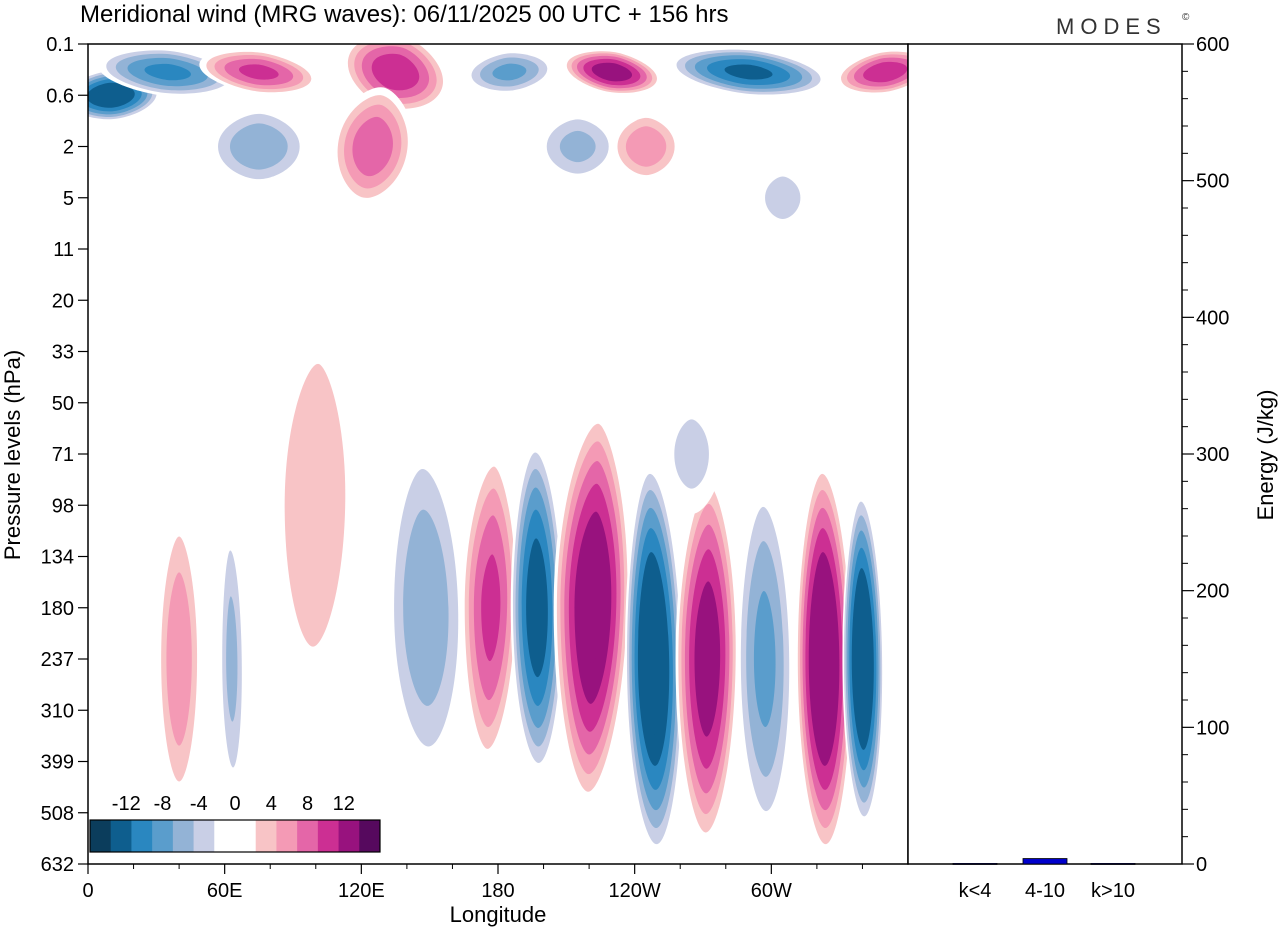  Describe the element at coordinates (1212, 592) in the screenshot. I see `energy-tick-label: 200` at that location.